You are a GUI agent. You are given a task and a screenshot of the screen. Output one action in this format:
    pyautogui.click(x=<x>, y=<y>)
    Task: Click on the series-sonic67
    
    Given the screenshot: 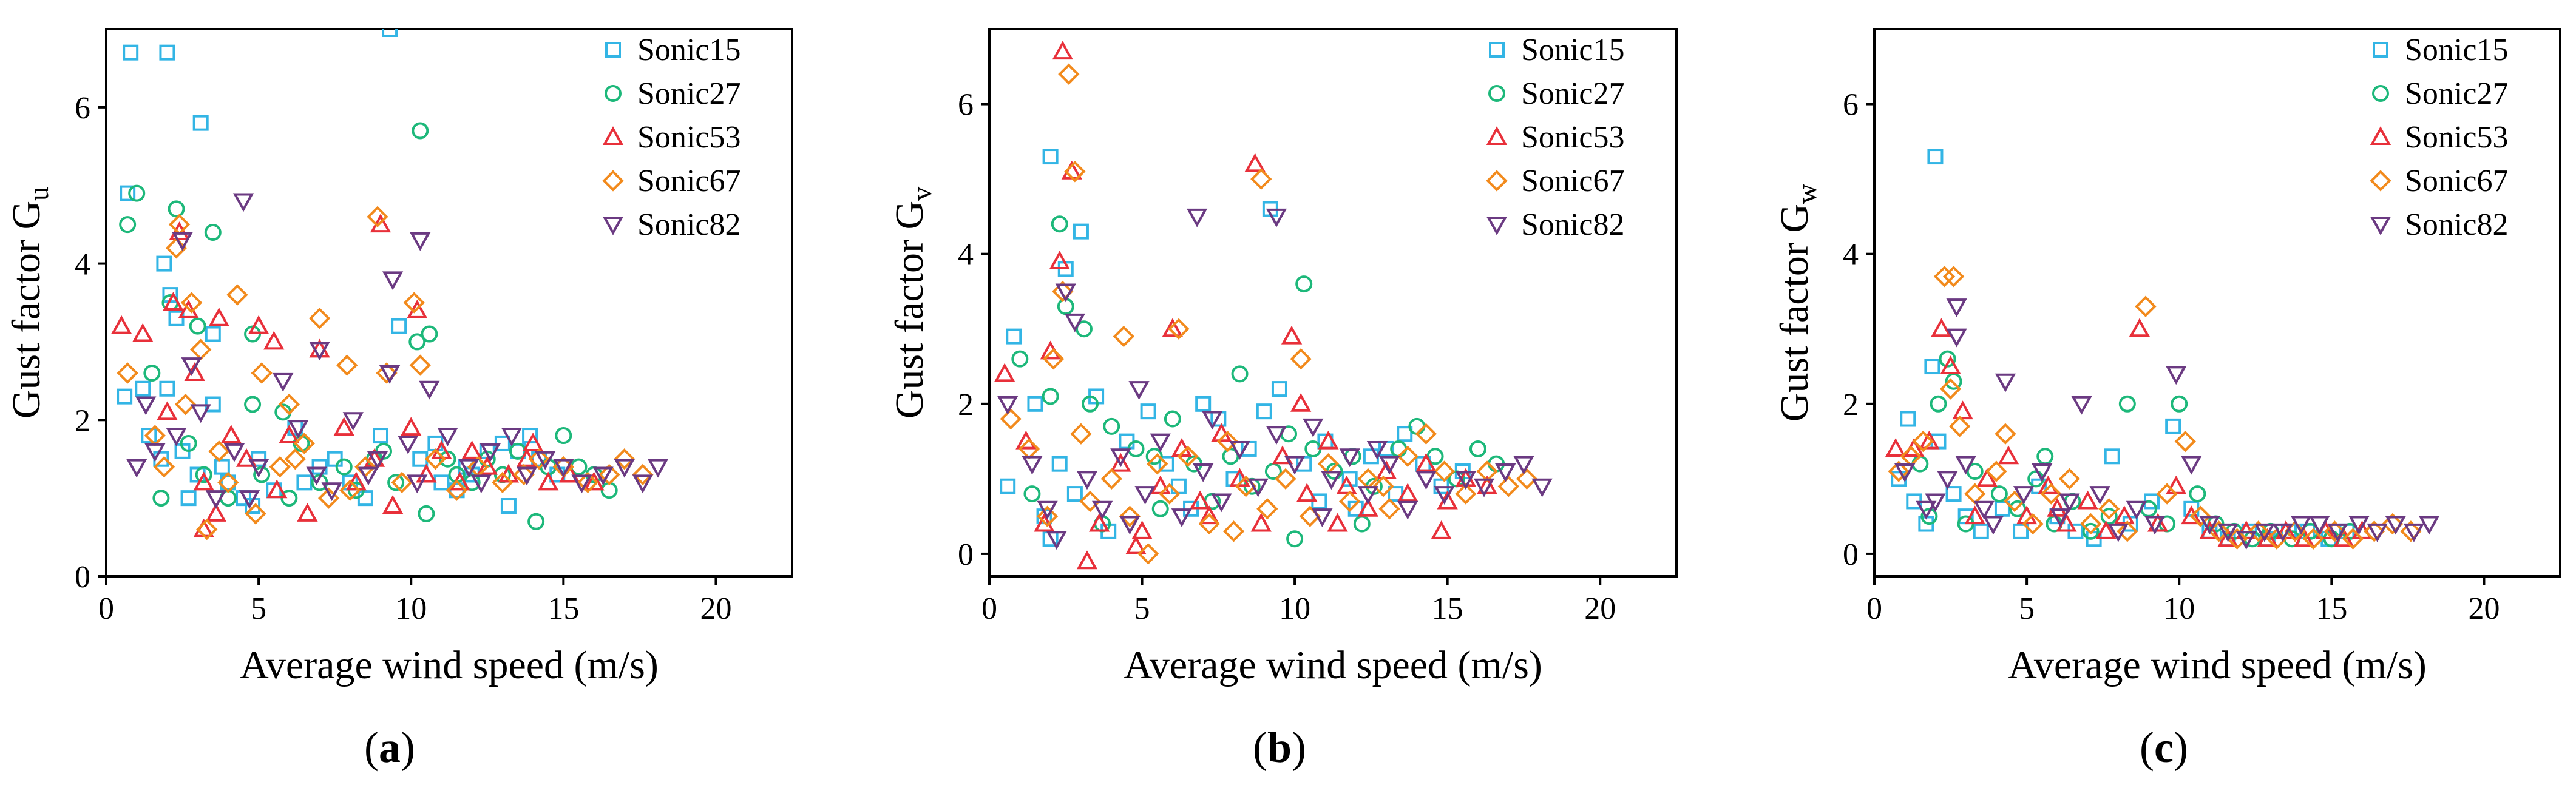 What is the action you would take?
    pyautogui.click(x=2155, y=408)
    